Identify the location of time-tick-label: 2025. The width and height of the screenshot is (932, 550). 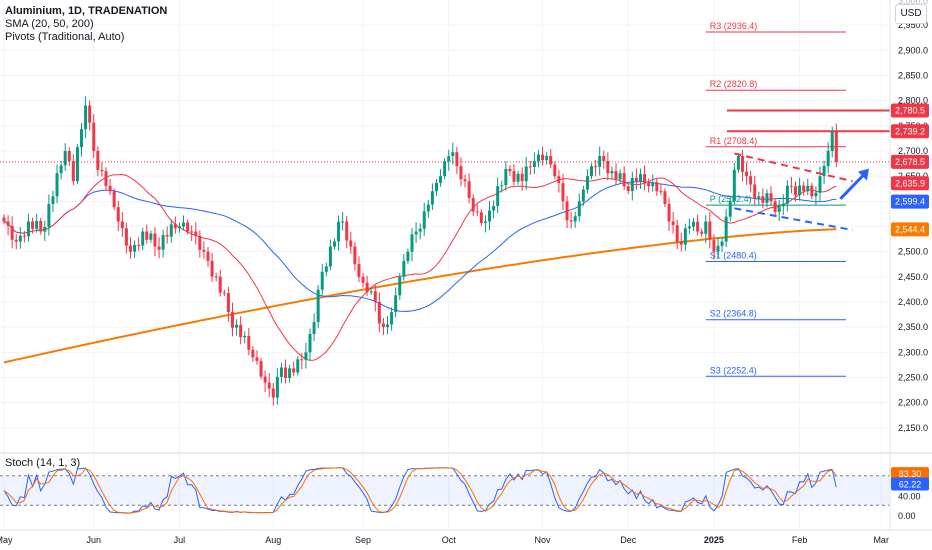
(714, 540).